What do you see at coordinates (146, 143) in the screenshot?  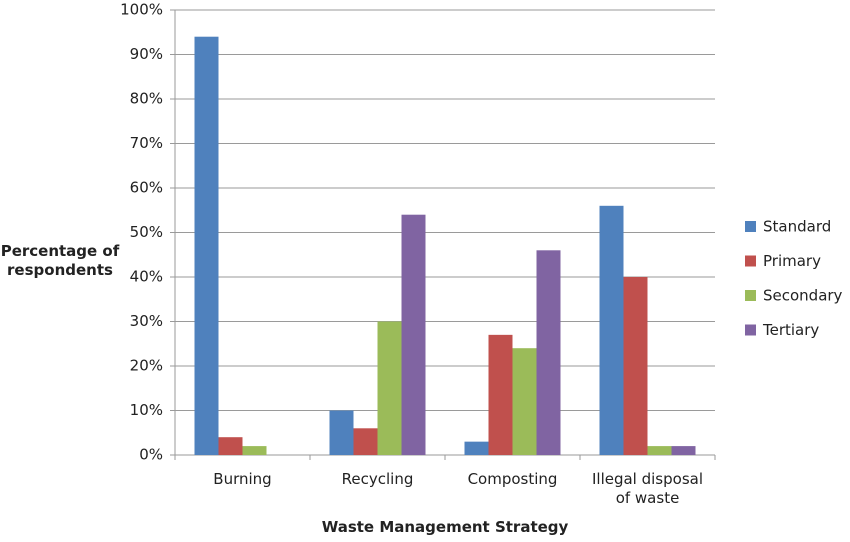 I see `y-tick-label: 70%` at bounding box center [146, 143].